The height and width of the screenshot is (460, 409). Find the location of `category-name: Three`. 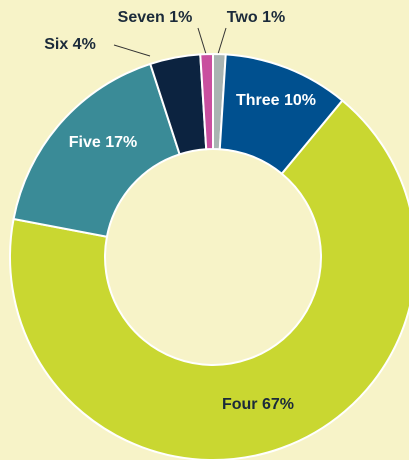

category-name: Three is located at coordinates (258, 100).